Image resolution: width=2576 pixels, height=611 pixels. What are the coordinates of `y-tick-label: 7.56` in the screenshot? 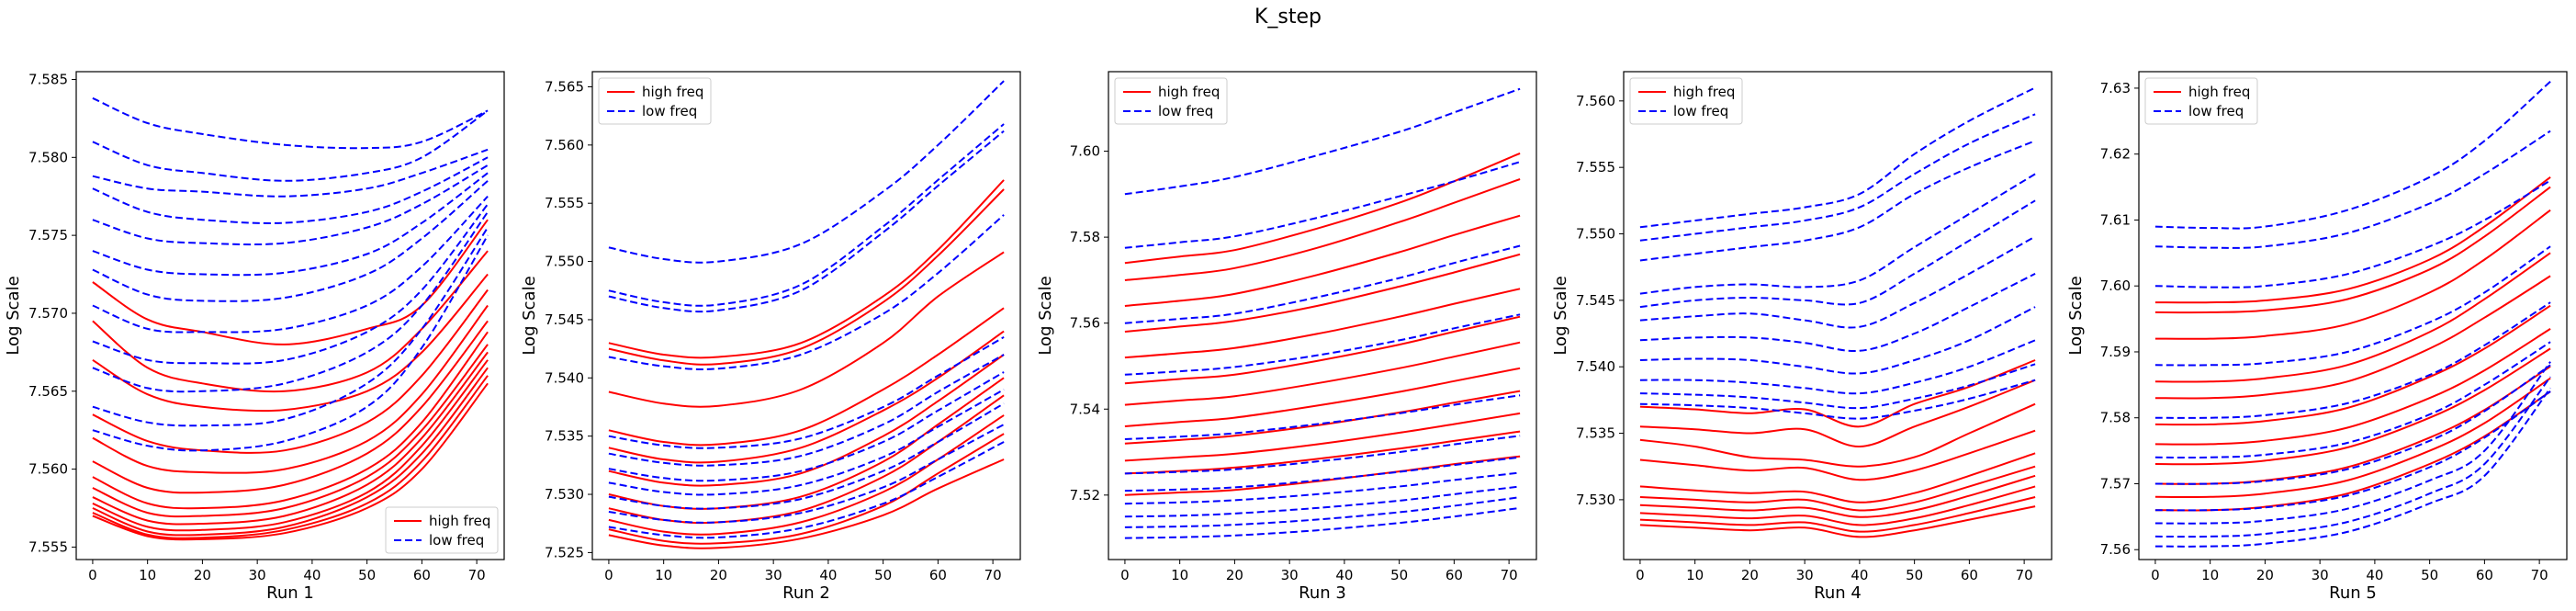 It's located at (1085, 324).